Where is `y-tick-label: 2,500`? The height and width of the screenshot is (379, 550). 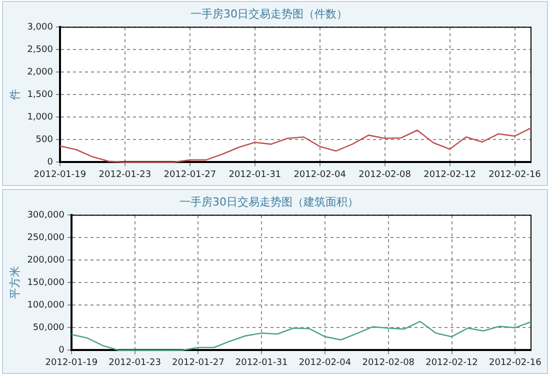
y-tick-label: 2,500 is located at coordinates (40, 50).